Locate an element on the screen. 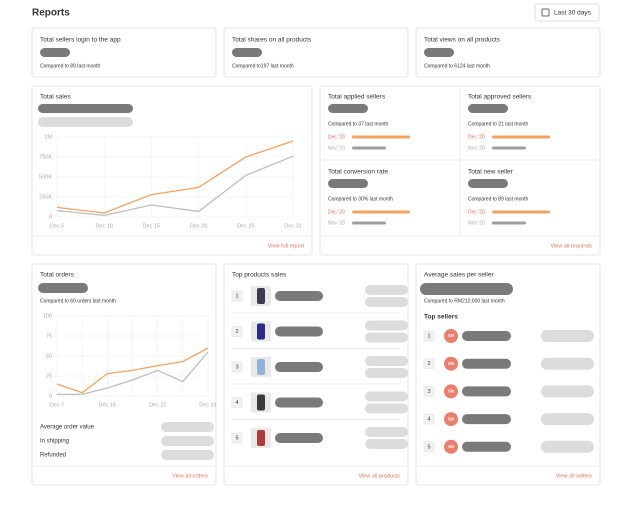  card-title: Top products sales is located at coordinates (259, 275).